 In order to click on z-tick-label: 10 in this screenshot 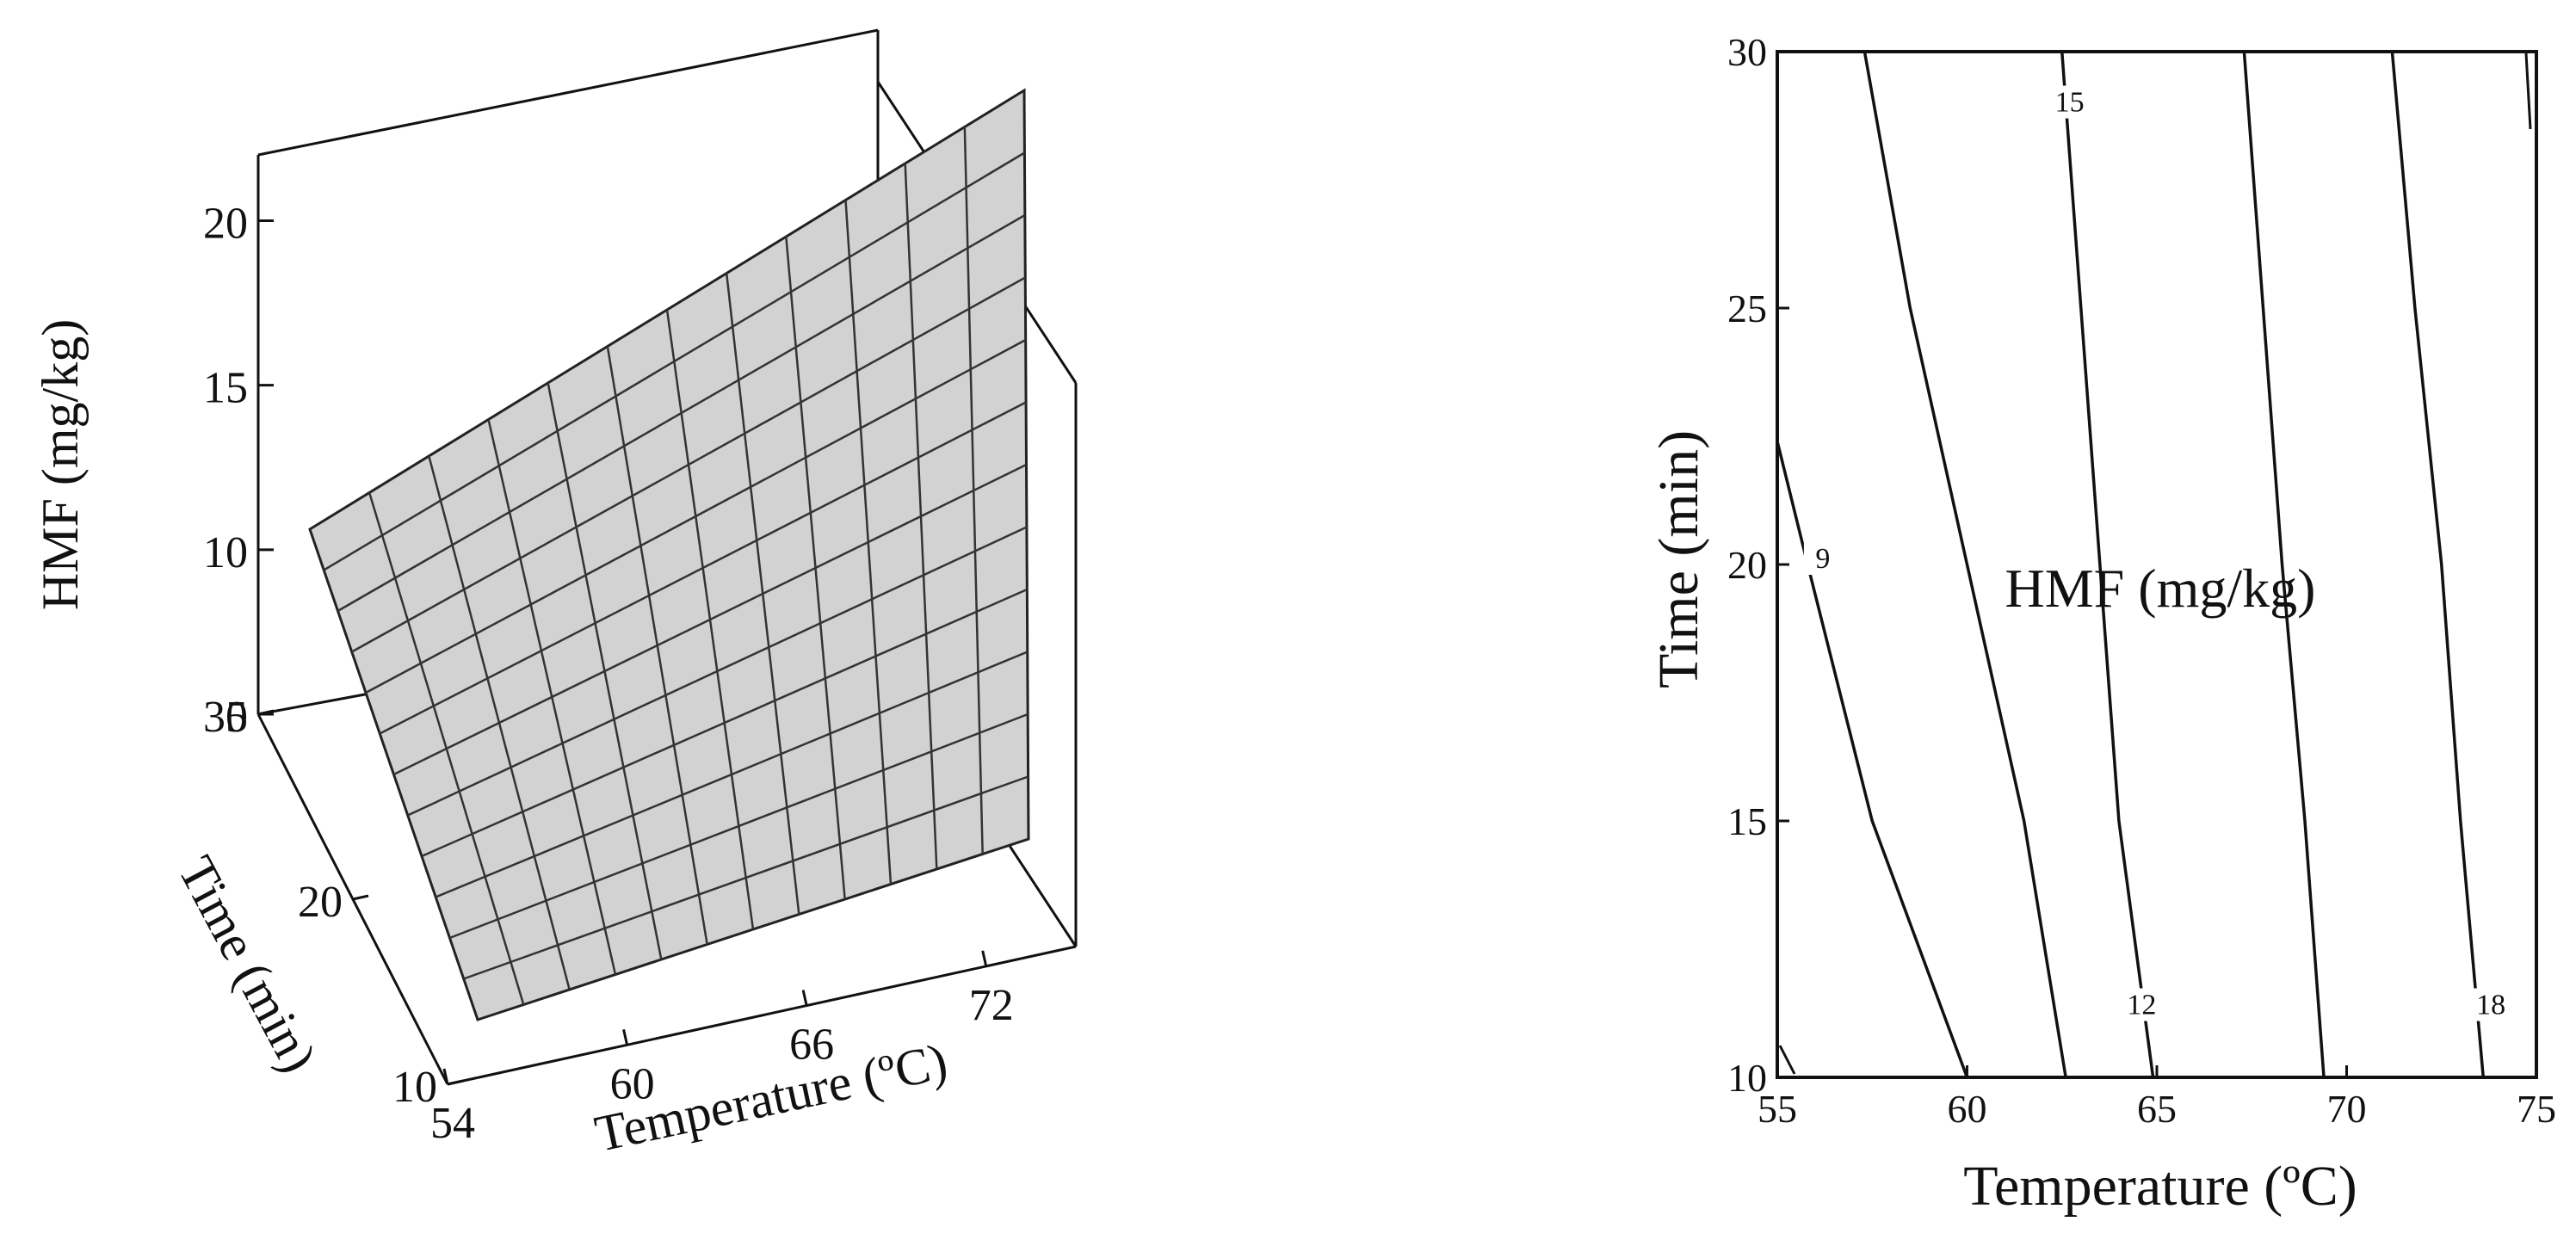, I will do `click(225, 552)`.